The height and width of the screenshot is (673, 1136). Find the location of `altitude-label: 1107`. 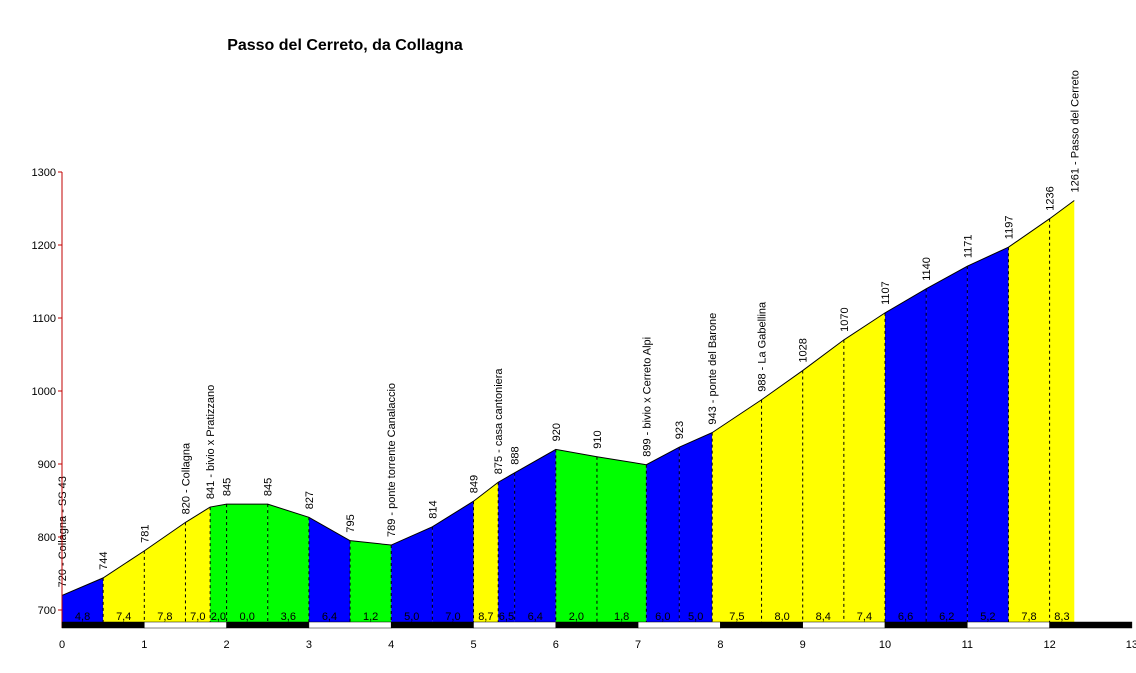

altitude-label: 1107 is located at coordinates (886, 293).